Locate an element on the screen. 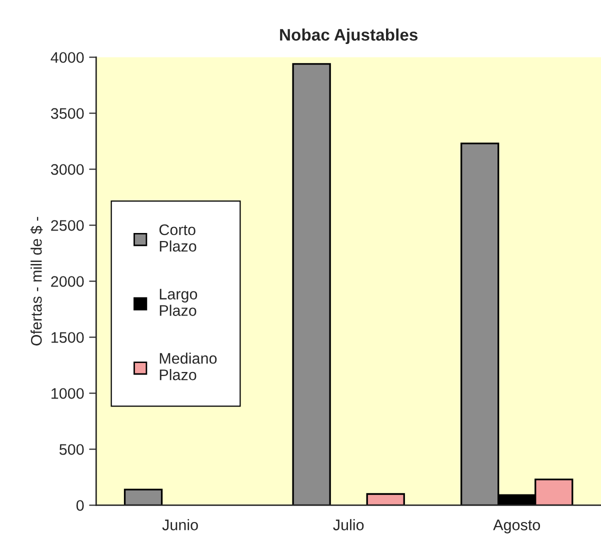  chart-title: Nobac Ajustables is located at coordinates (349, 36).